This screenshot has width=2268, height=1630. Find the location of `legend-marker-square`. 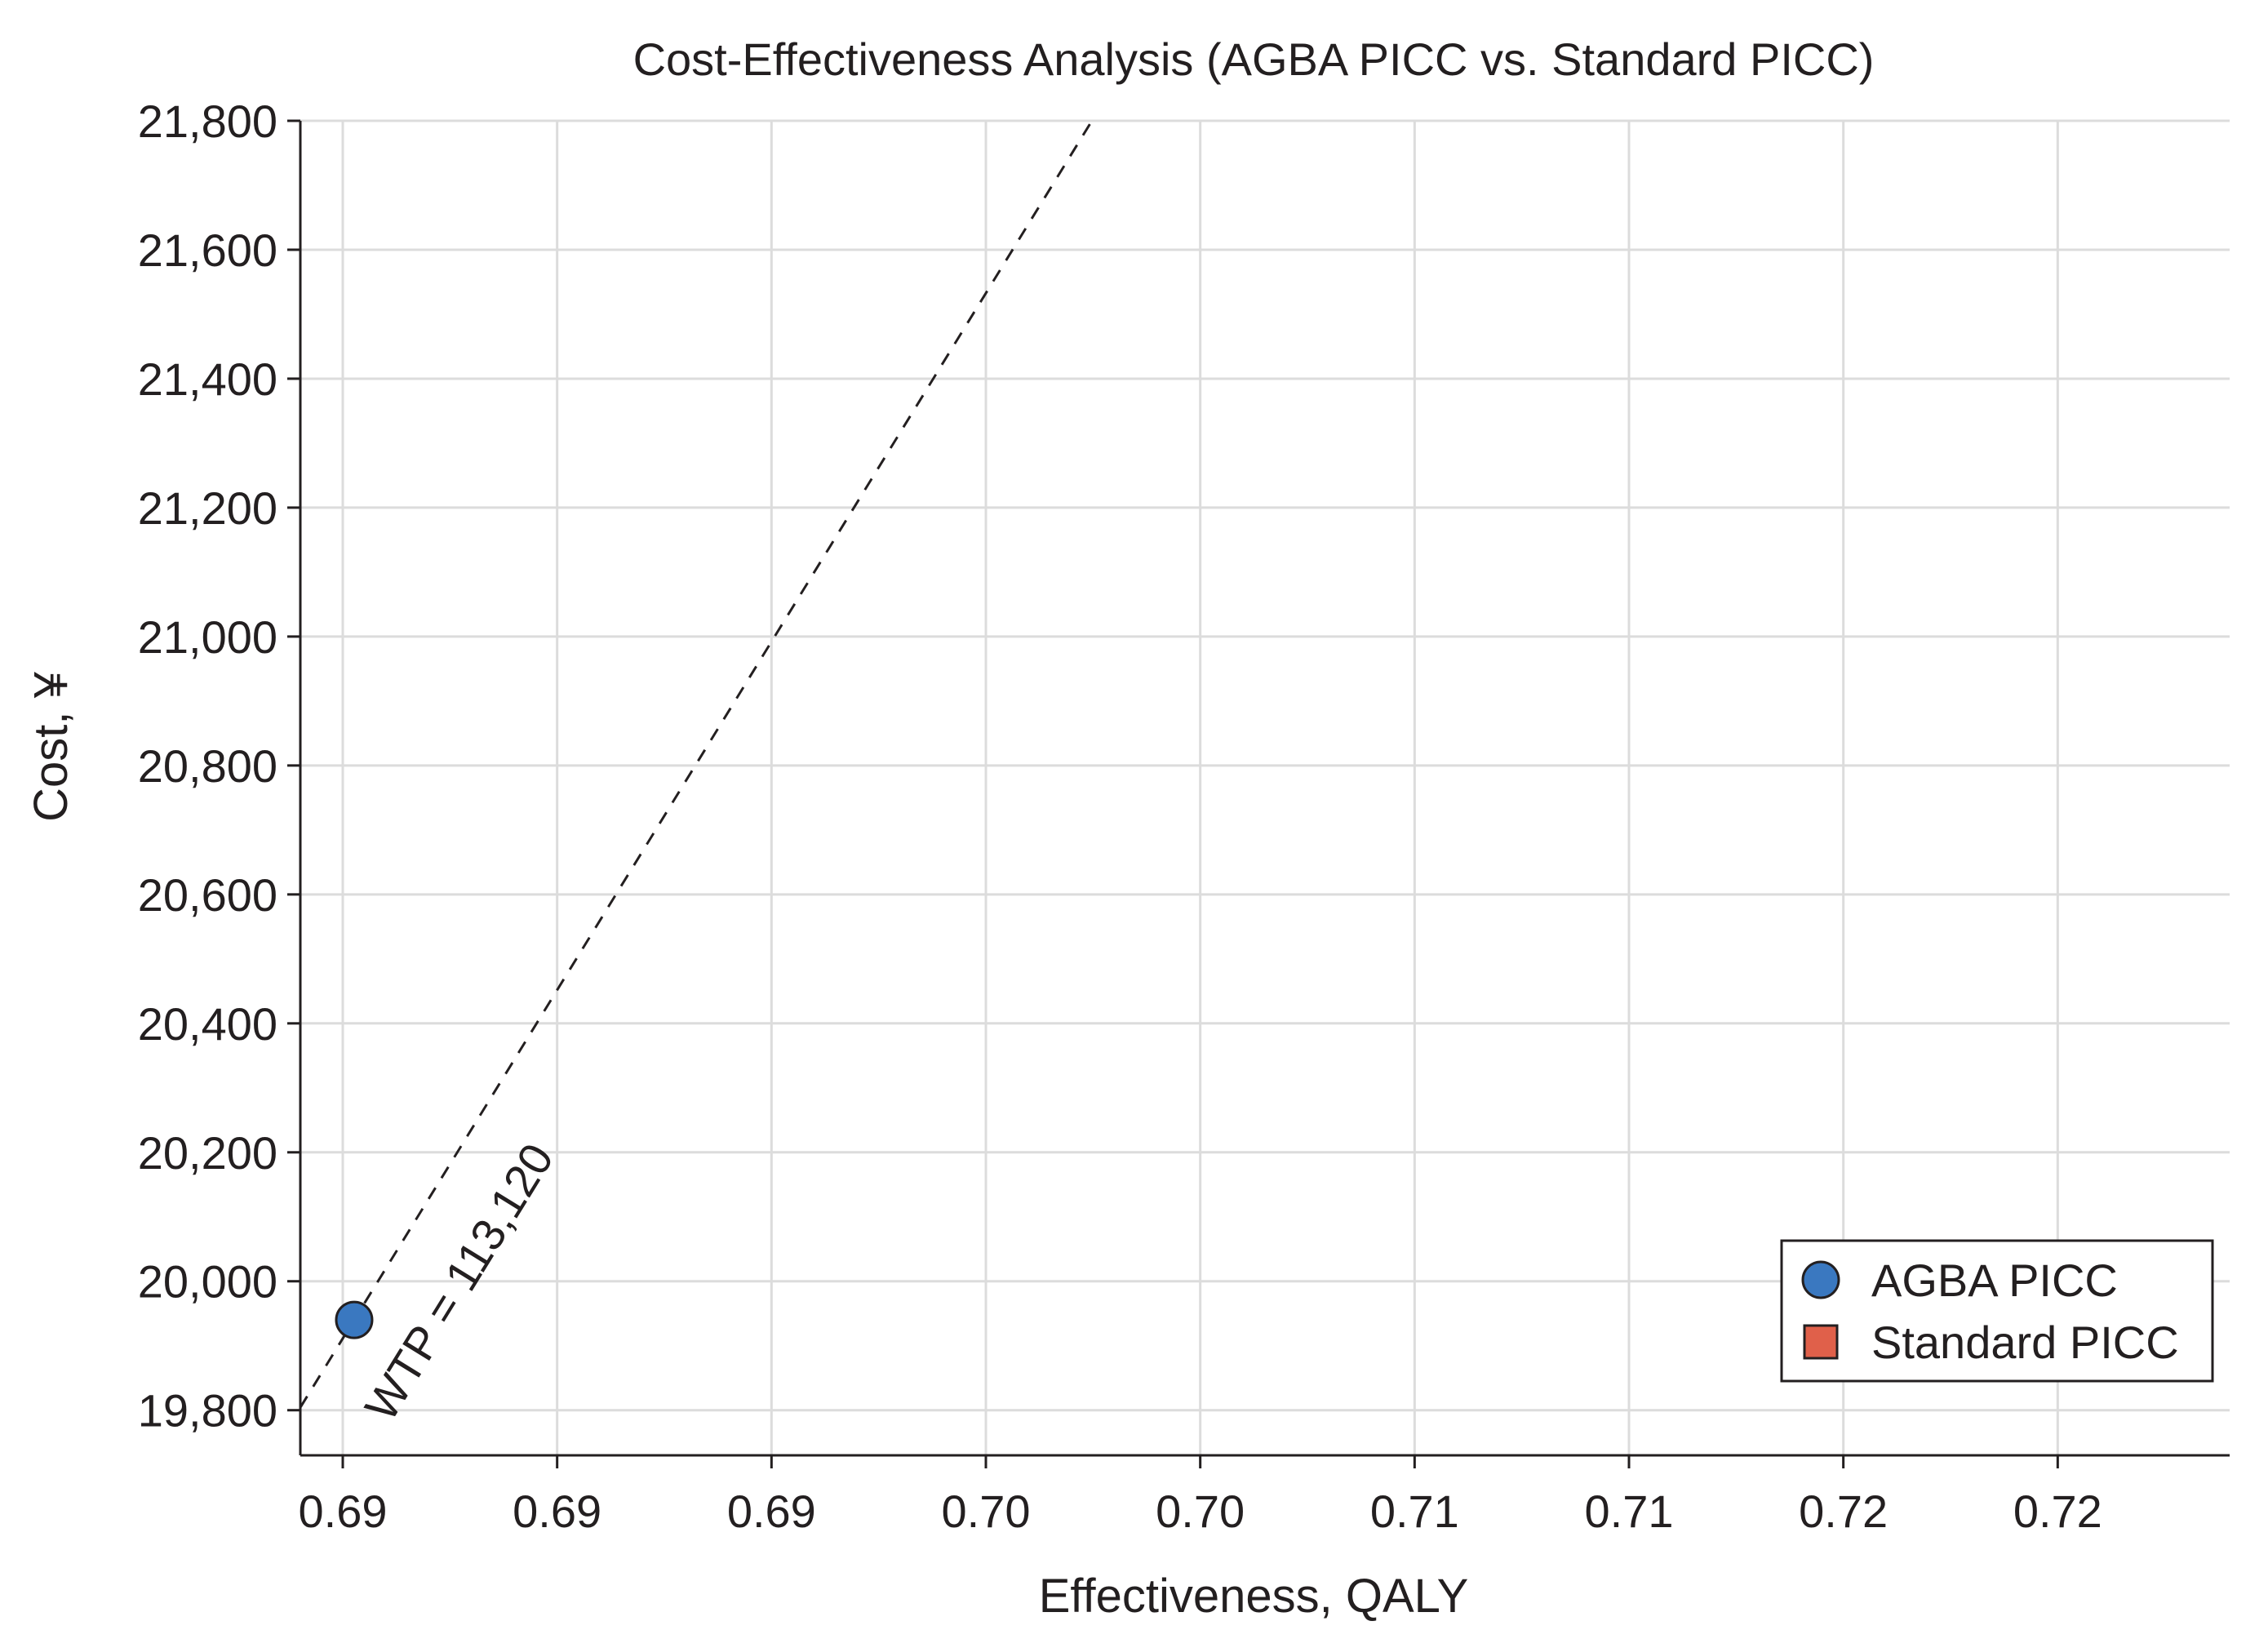

legend-marker-square is located at coordinates (1821, 1342).